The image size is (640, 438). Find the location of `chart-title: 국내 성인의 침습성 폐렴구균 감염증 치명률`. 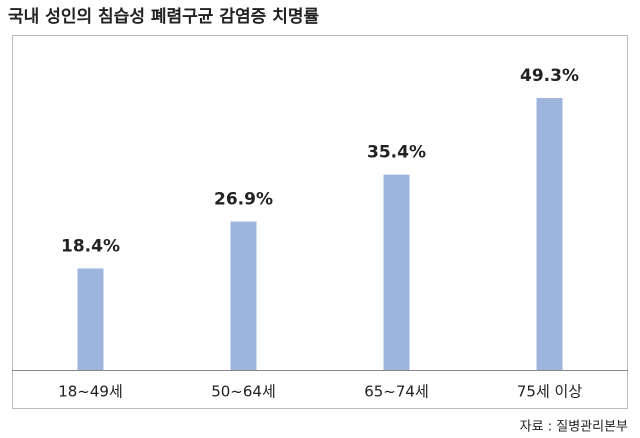

chart-title: 국내 성인의 침습성 폐렴구균 감염증 치명률 is located at coordinates (163, 16).